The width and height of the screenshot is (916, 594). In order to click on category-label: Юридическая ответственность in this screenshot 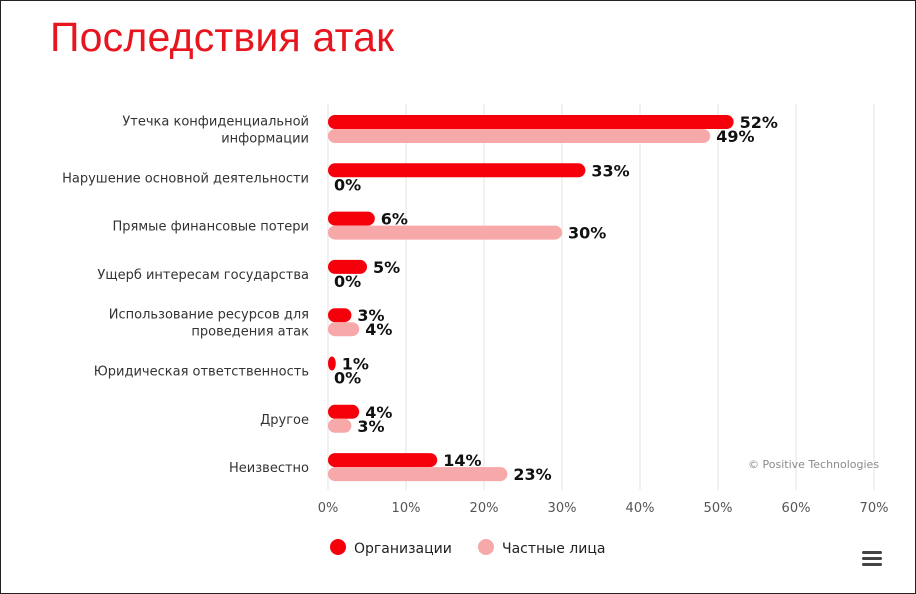, I will do `click(201, 372)`.